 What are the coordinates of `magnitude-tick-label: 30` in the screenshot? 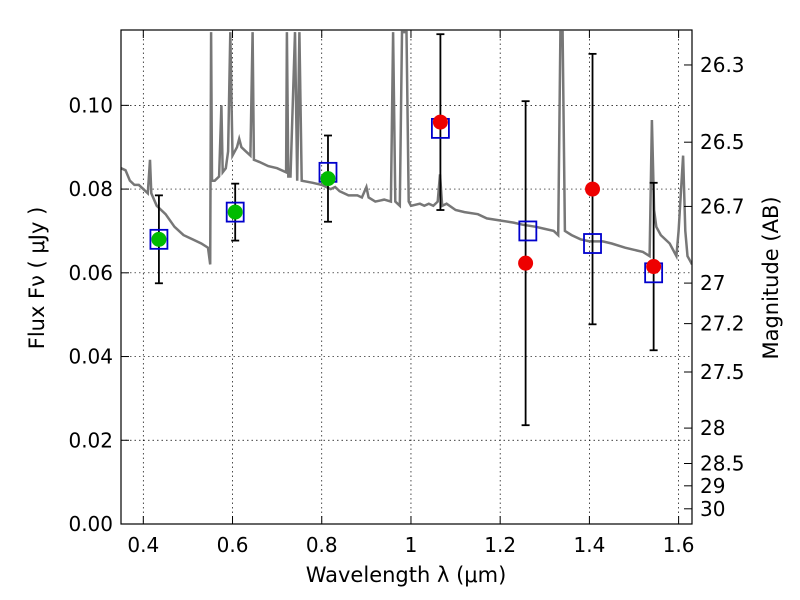 It's located at (712, 509).